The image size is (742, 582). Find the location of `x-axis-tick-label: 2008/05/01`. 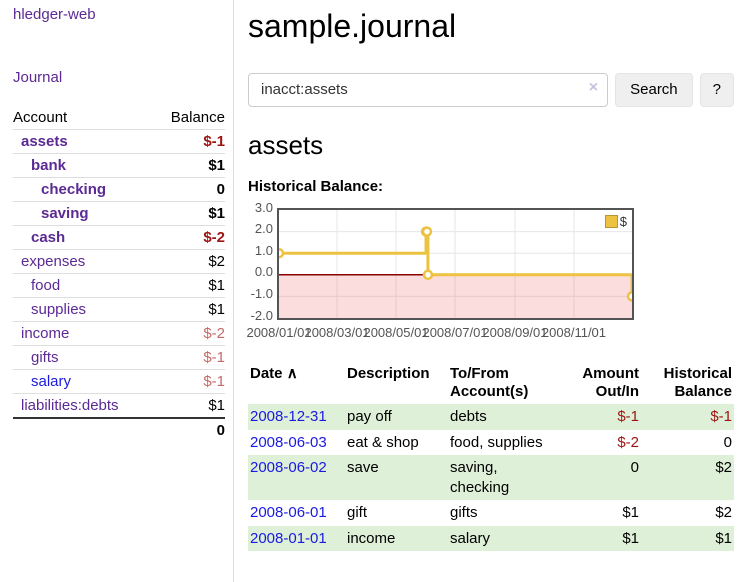

x-axis-tick-label: 2008/05/01 is located at coordinates (396, 332).